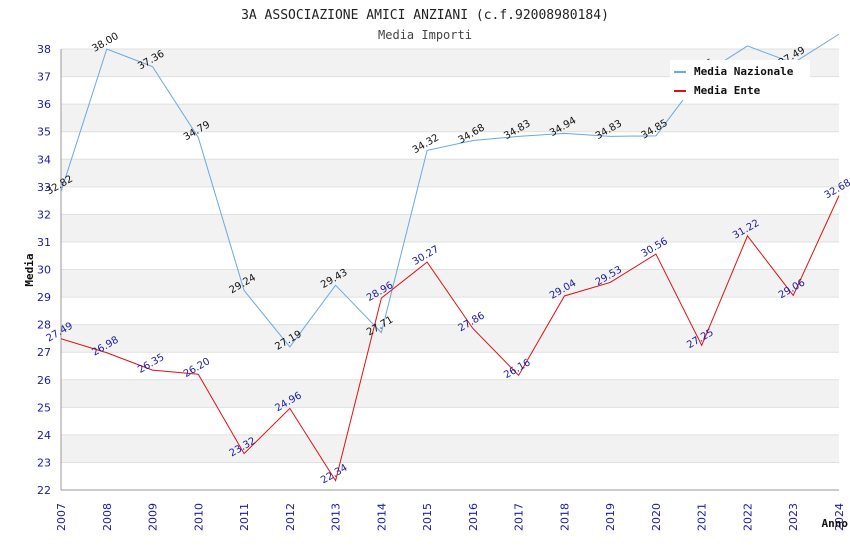  Describe the element at coordinates (44, 462) in the screenshot. I see `y-tick-label: 23` at that location.